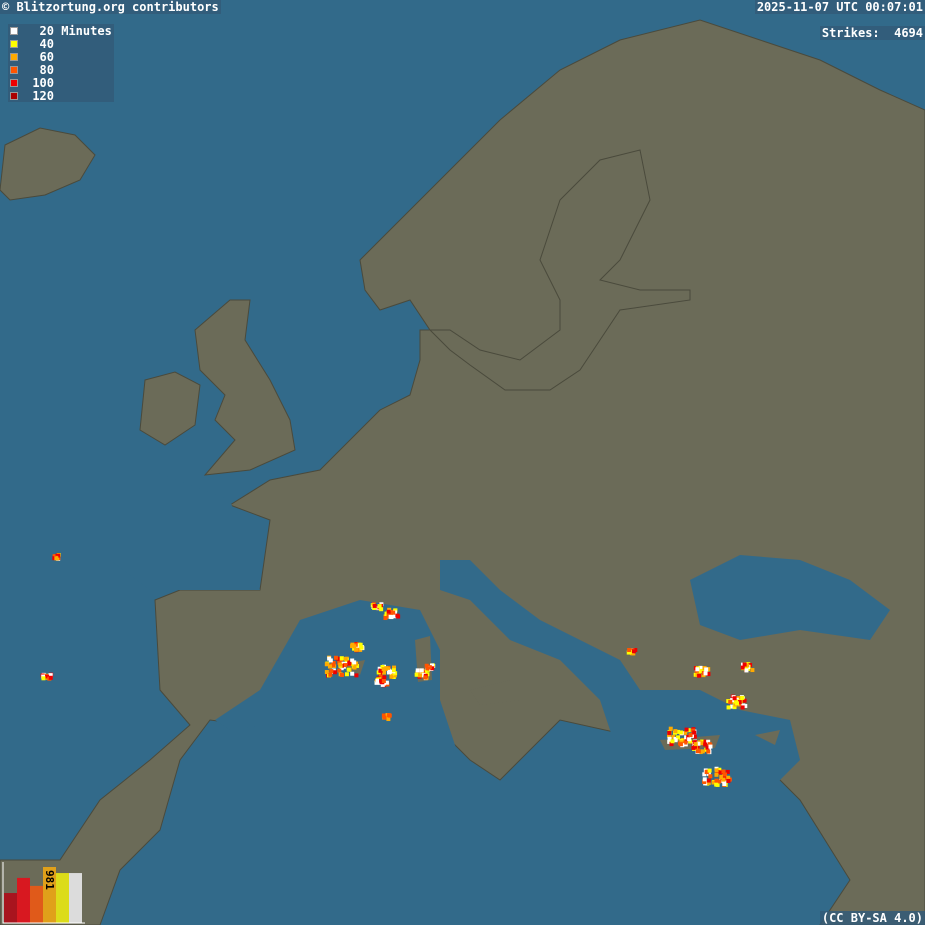 The width and height of the screenshot is (925, 925). What do you see at coordinates (14, 30) in the screenshot?
I see `legend-swatch` at bounding box center [14, 30].